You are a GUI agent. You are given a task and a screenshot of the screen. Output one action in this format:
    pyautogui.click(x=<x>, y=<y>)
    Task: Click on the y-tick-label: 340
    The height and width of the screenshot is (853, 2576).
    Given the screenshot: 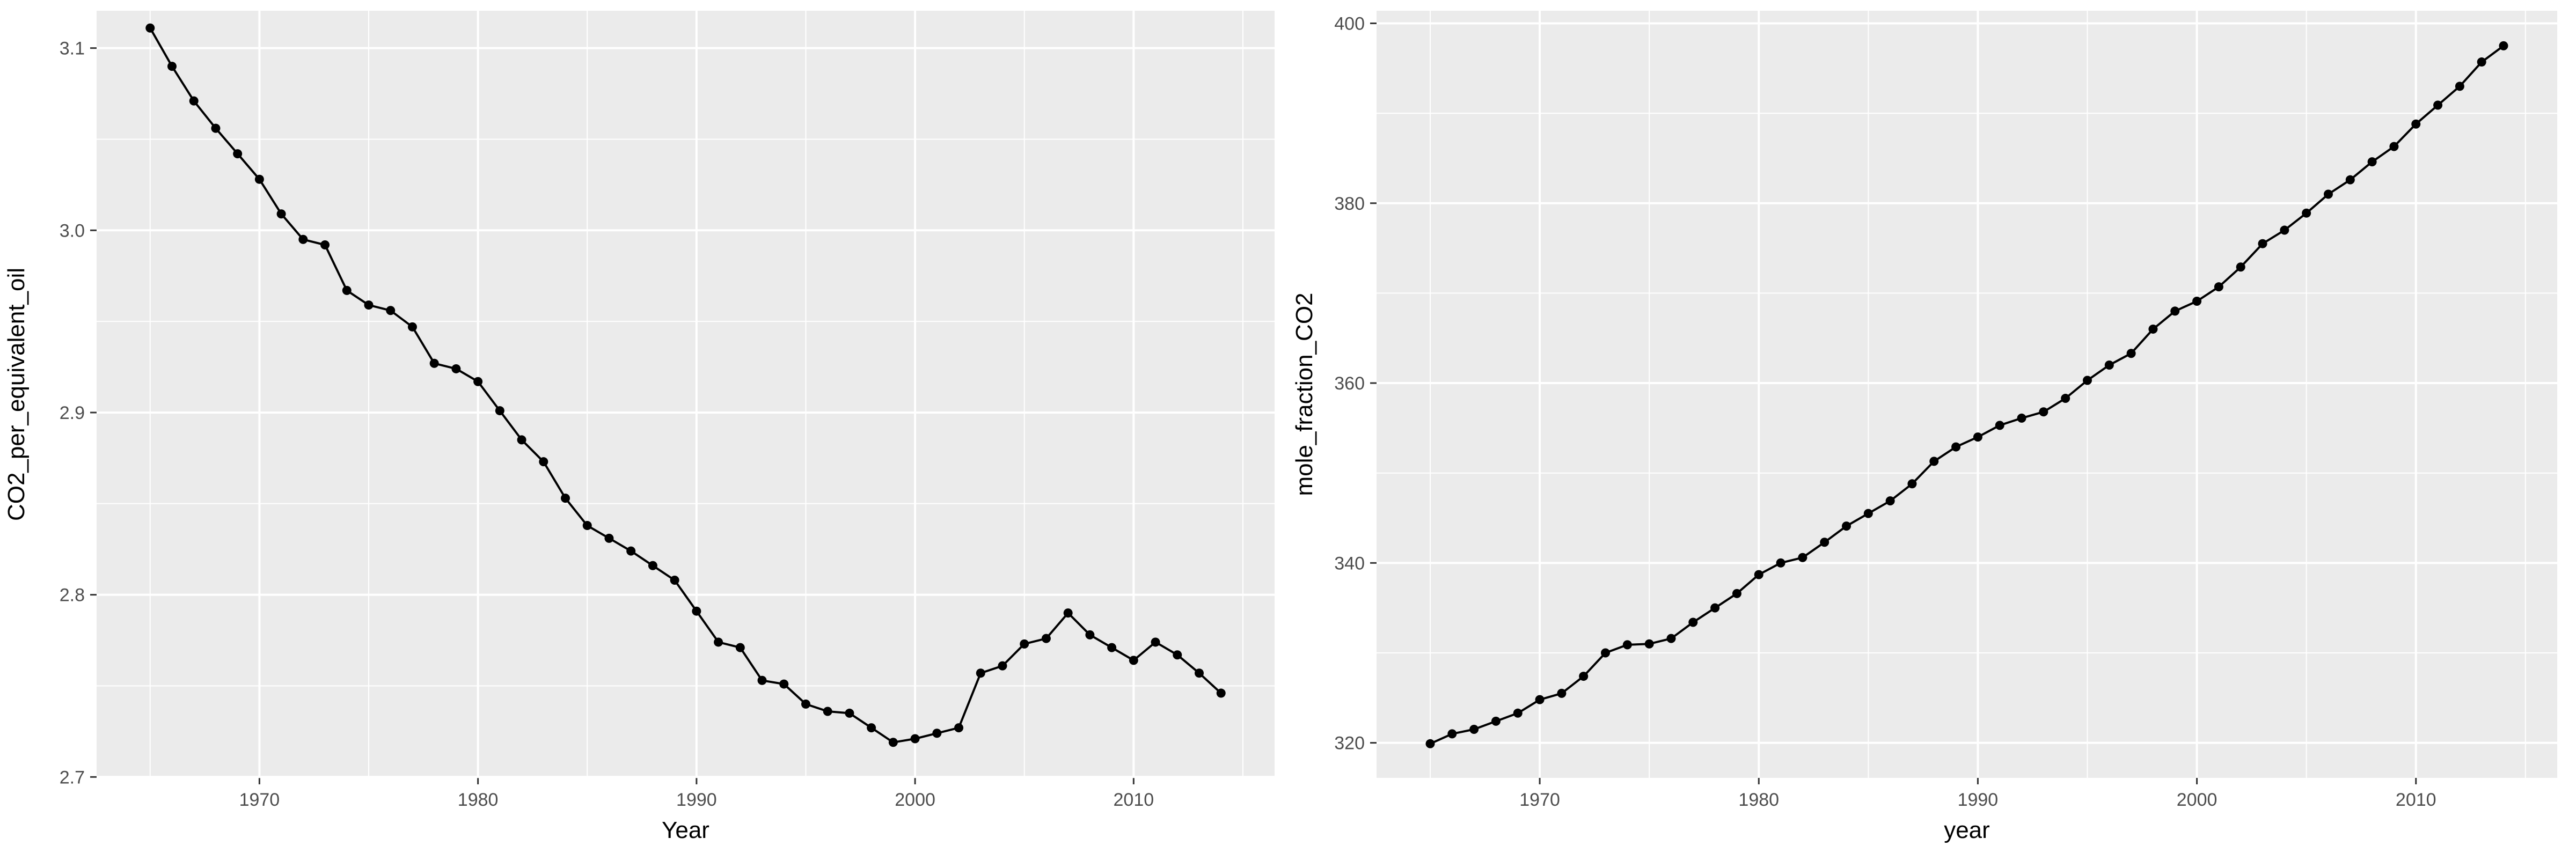 What is the action you would take?
    pyautogui.click(x=1349, y=563)
    